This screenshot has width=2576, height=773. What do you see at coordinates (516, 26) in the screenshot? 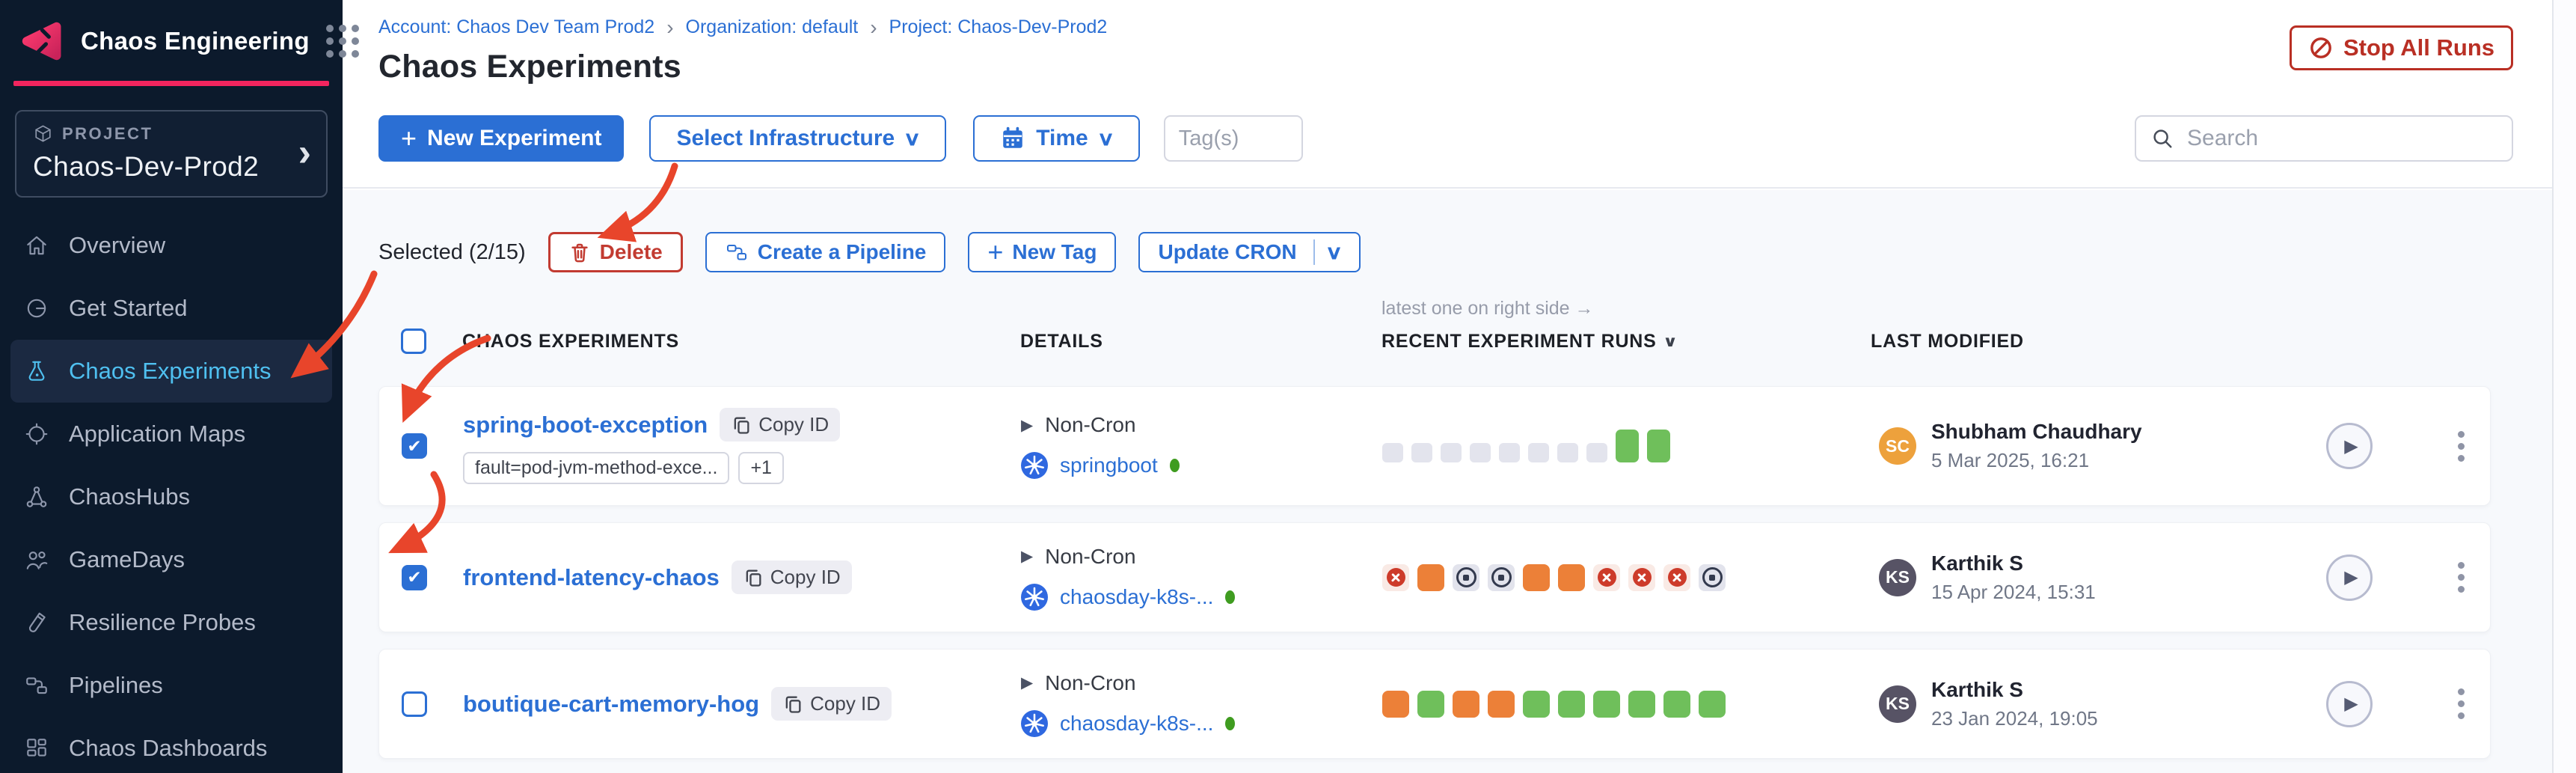
I see `breadcrumb-link: Account: Chaos Dev Team Prod2` at bounding box center [516, 26].